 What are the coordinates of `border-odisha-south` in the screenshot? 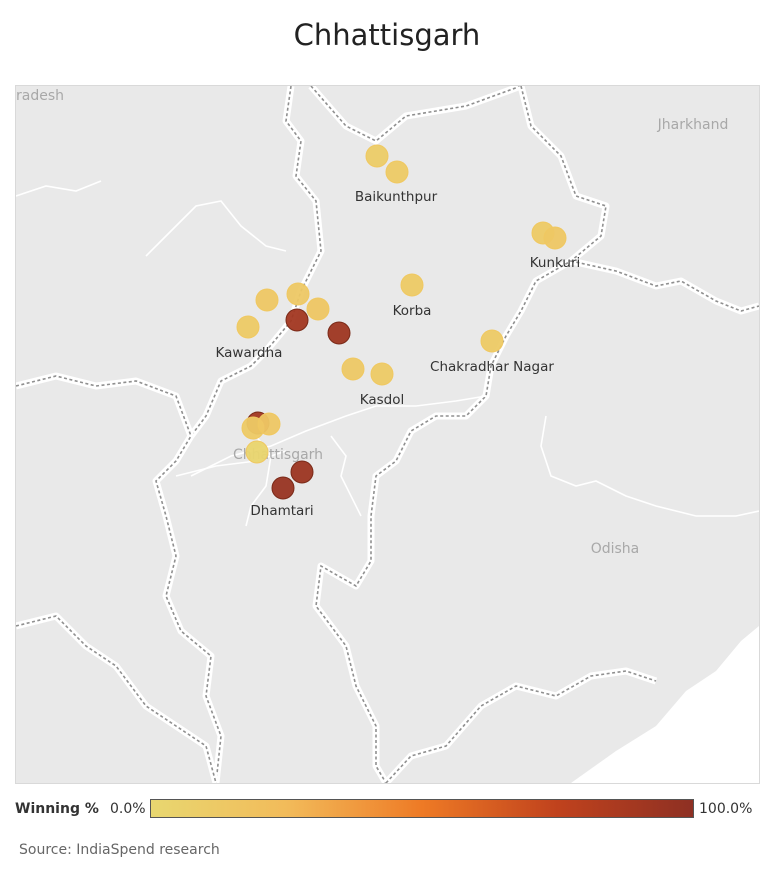 It's located at (521, 726).